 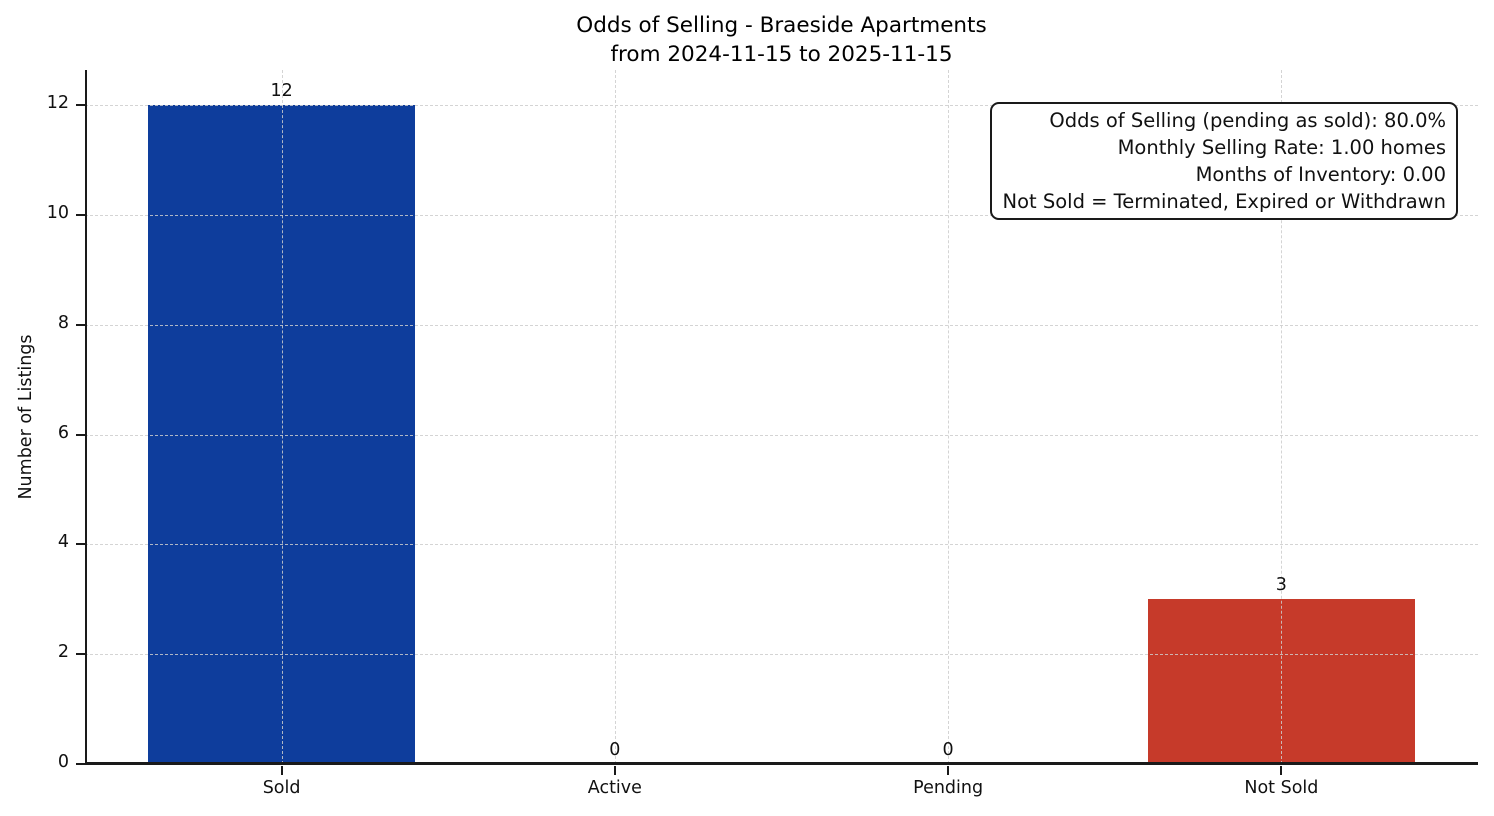 I want to click on annotation-months-of-inventory: Months of Inventory: 0.00, so click(x=1320, y=174).